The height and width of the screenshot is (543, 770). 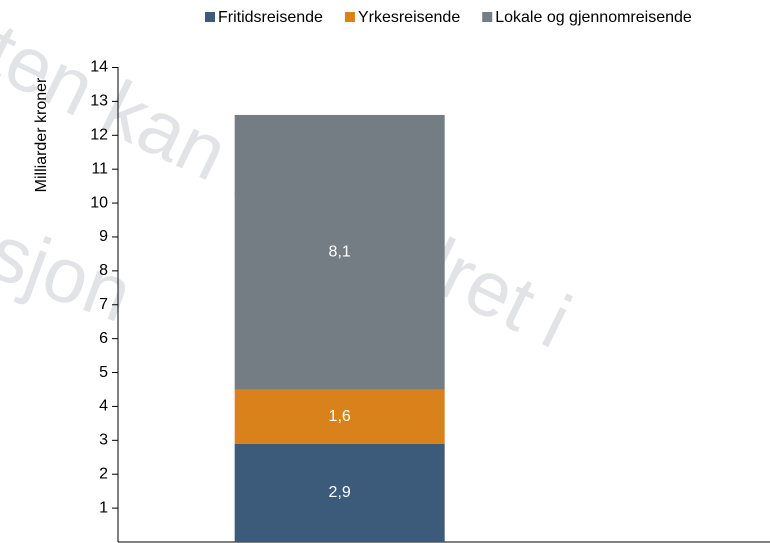 I want to click on y-tick-label: 14, so click(x=99, y=67).